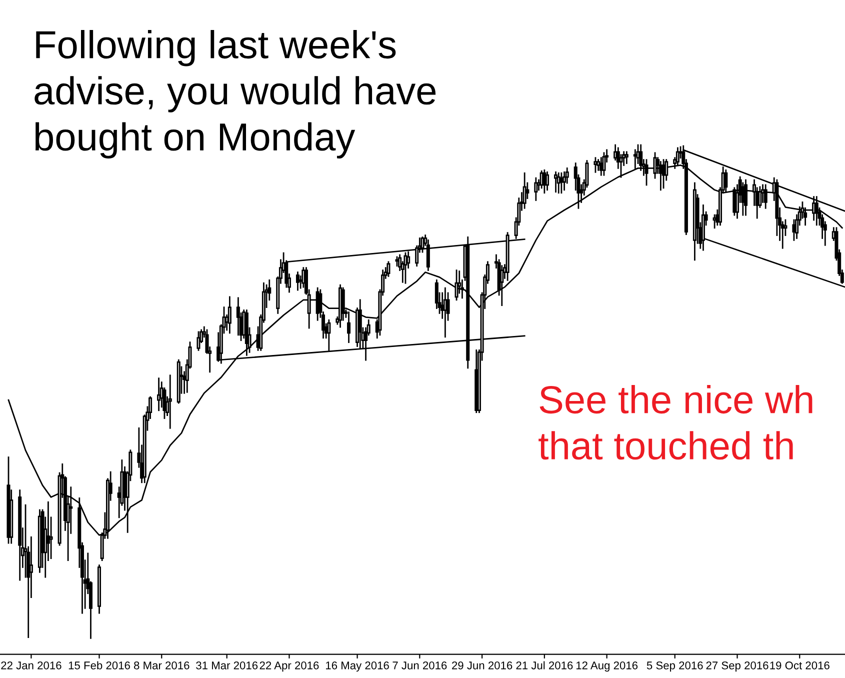  Describe the element at coordinates (357, 667) in the screenshot. I see `x-tick-label: 16 May 2016` at that location.